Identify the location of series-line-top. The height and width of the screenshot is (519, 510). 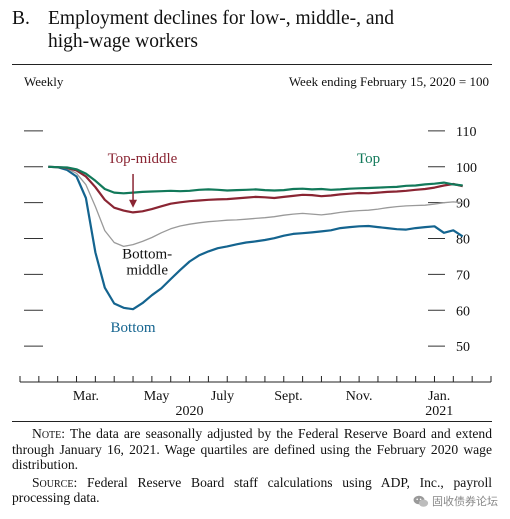
(255, 180).